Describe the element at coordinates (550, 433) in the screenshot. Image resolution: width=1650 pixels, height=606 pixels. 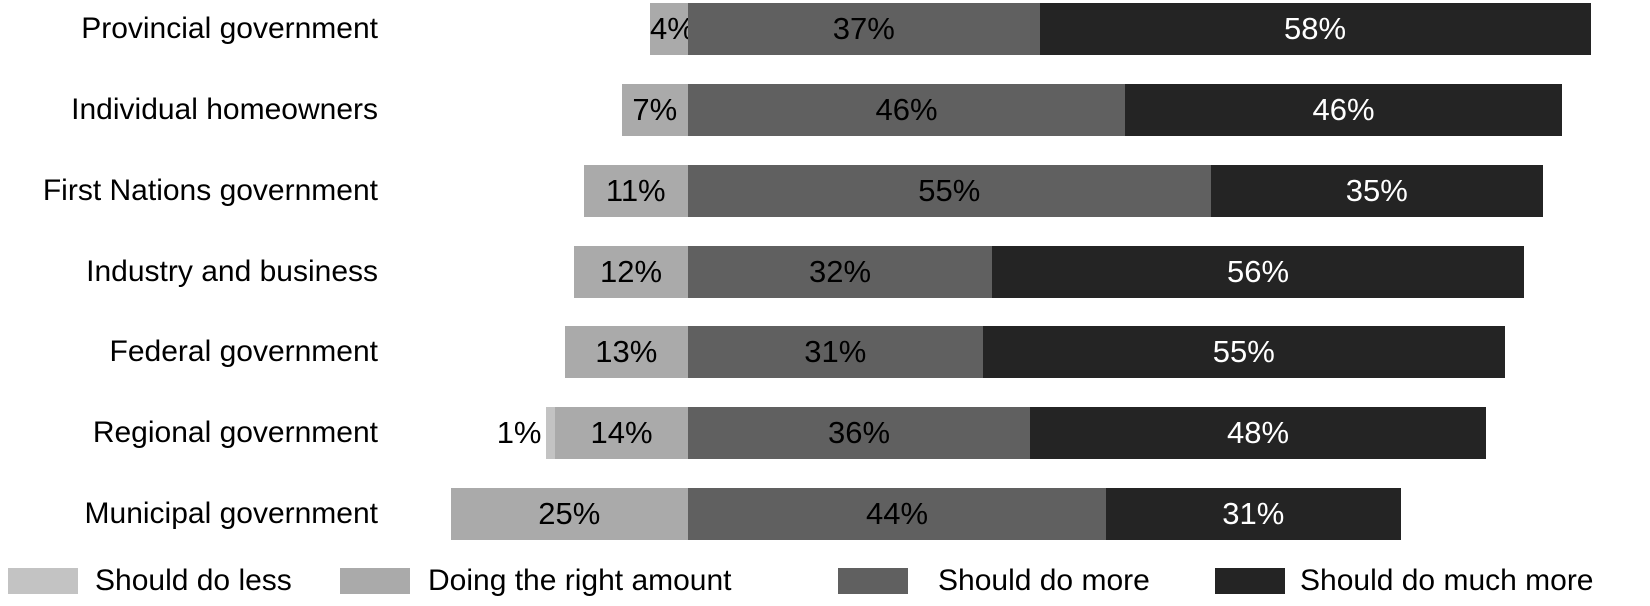
I see `segment-should-do-less` at that location.